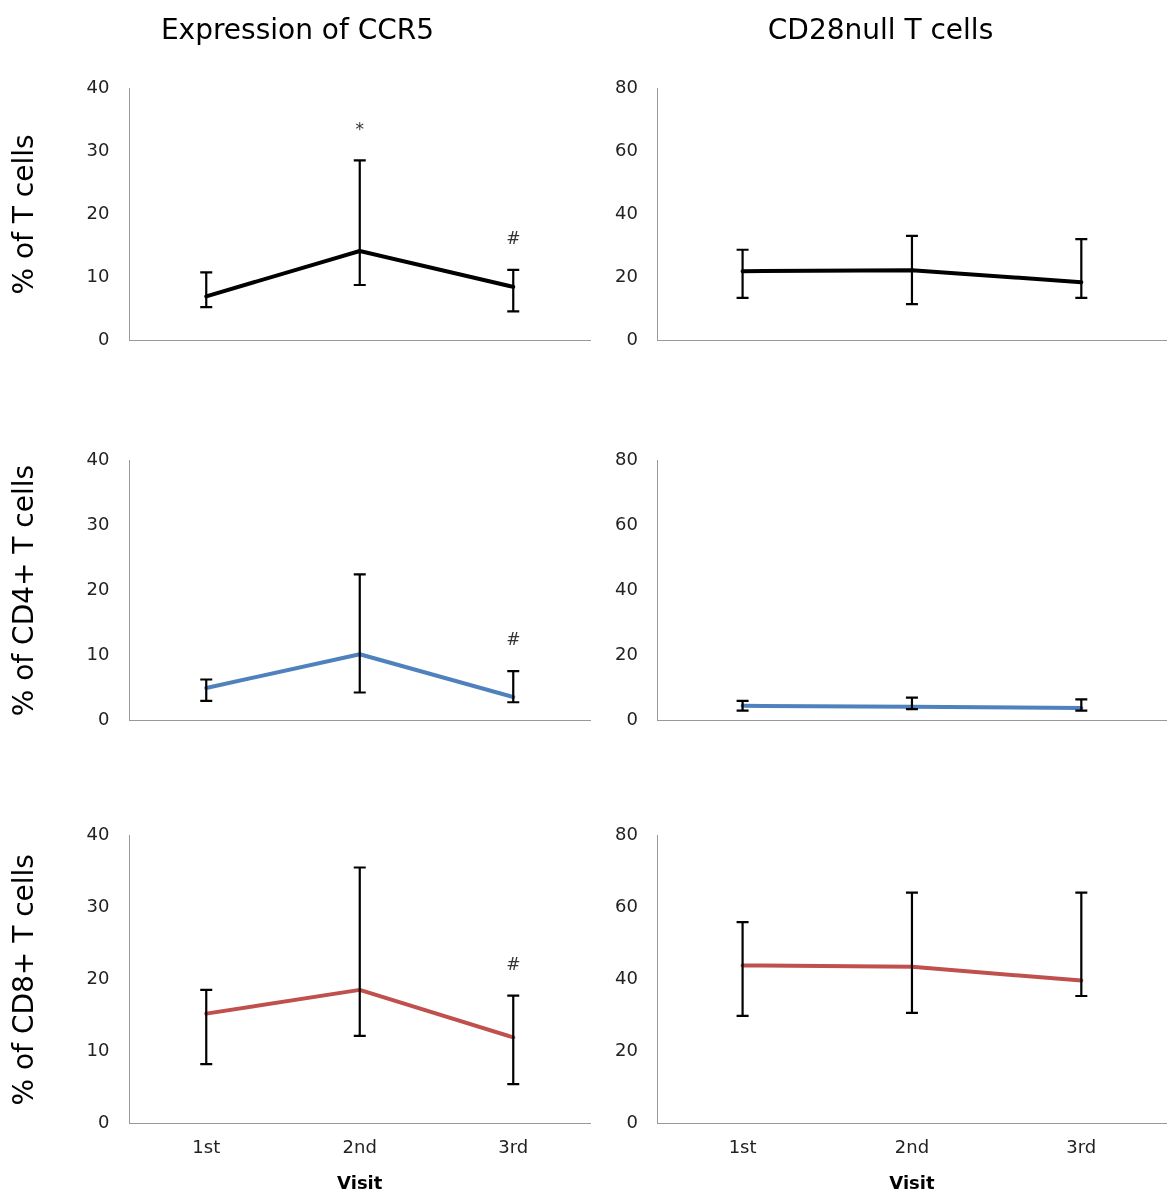 The height and width of the screenshot is (1200, 1171). What do you see at coordinates (24, 590) in the screenshot?
I see `y-axis-title: % of CD4+ T cells` at bounding box center [24, 590].